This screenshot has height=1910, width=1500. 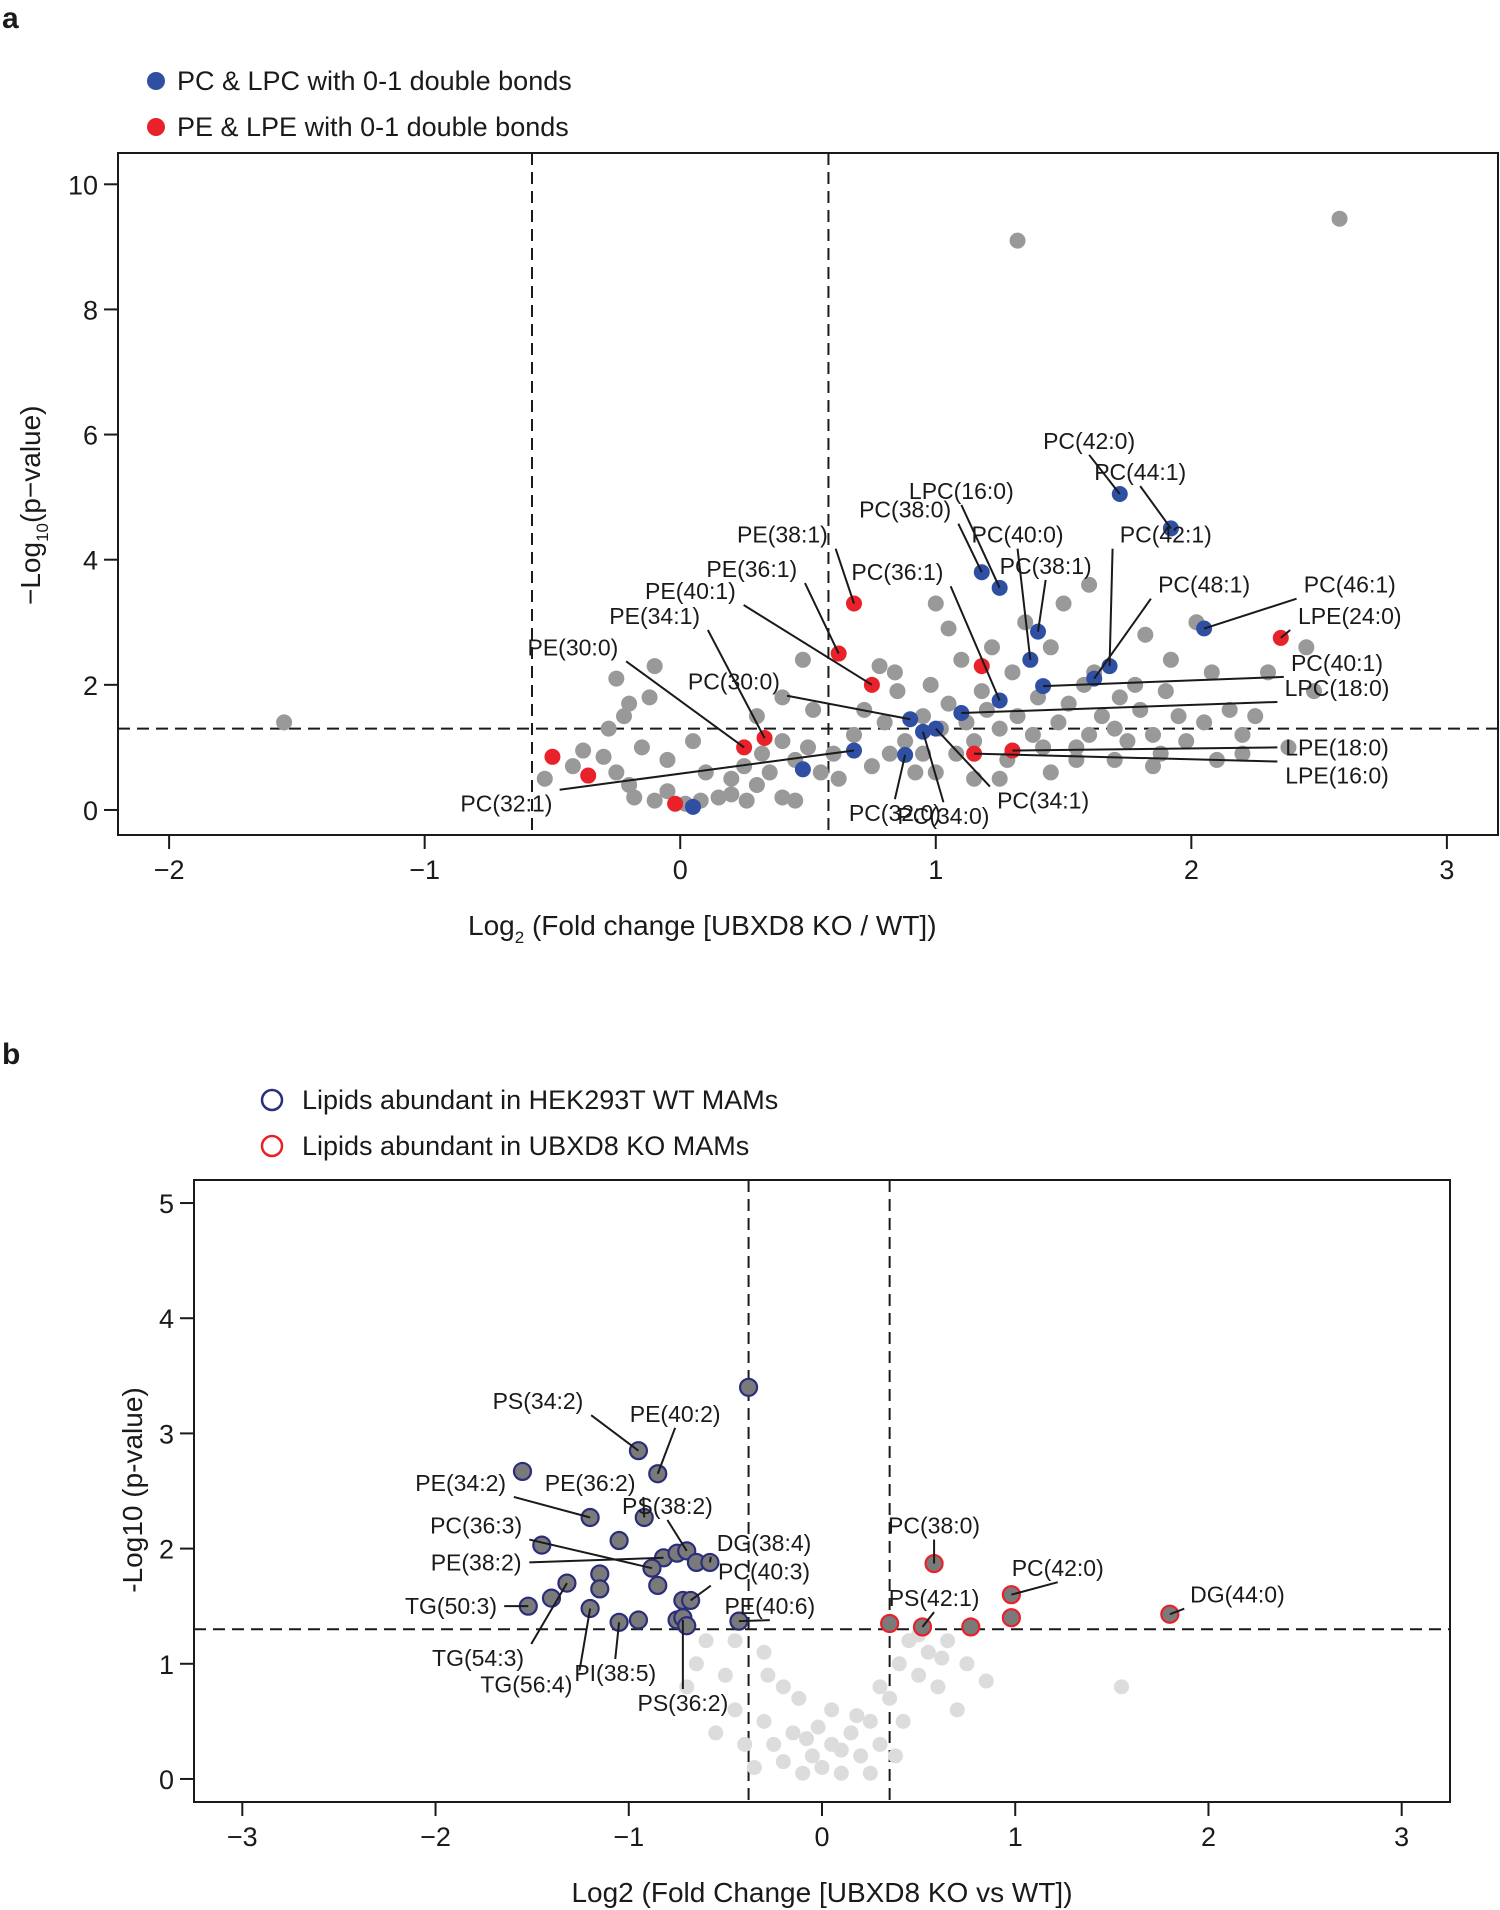 I want to click on point-label: PS(34:2), so click(x=538, y=1401).